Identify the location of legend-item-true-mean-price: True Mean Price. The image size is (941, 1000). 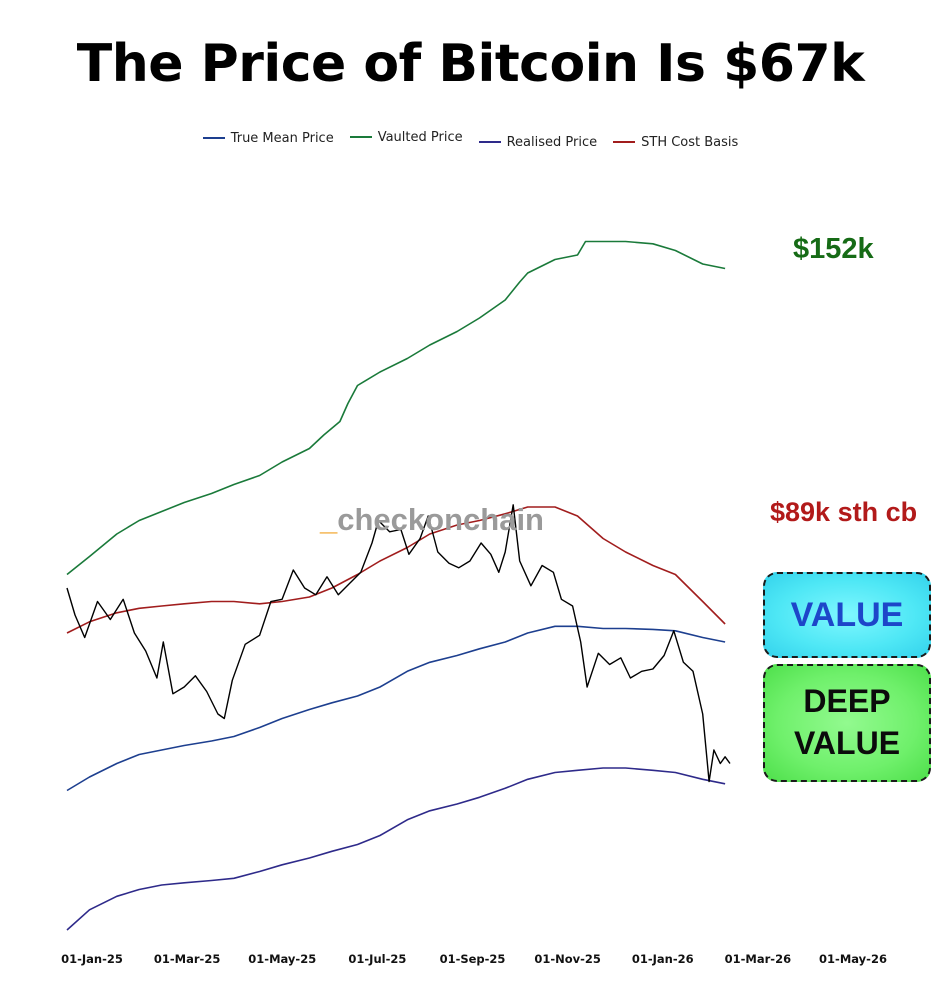
(268, 138).